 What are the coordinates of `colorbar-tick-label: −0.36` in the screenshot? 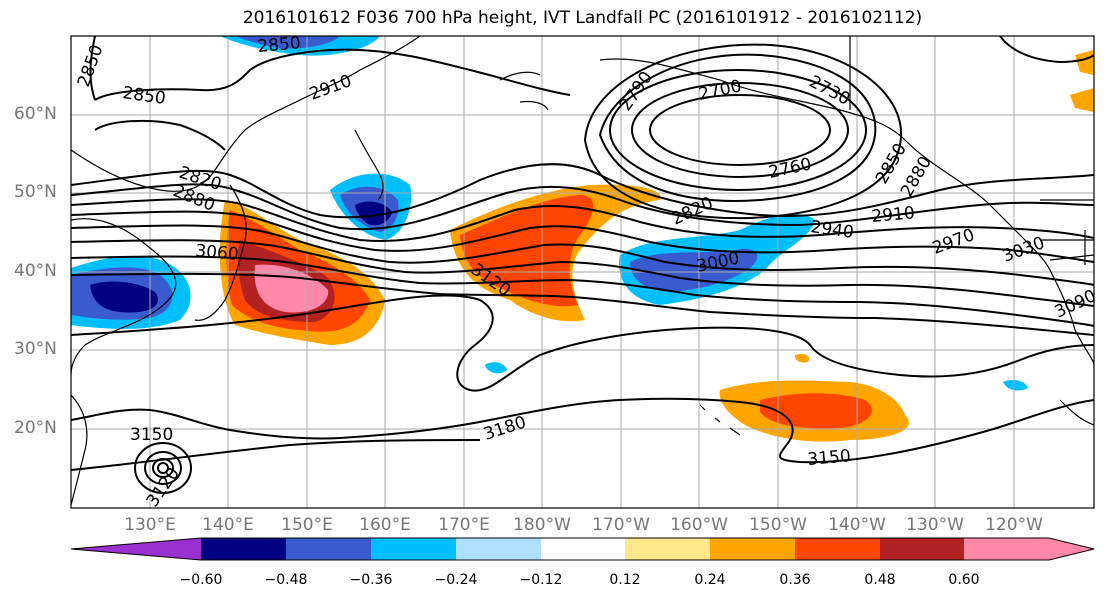 It's located at (371, 580).